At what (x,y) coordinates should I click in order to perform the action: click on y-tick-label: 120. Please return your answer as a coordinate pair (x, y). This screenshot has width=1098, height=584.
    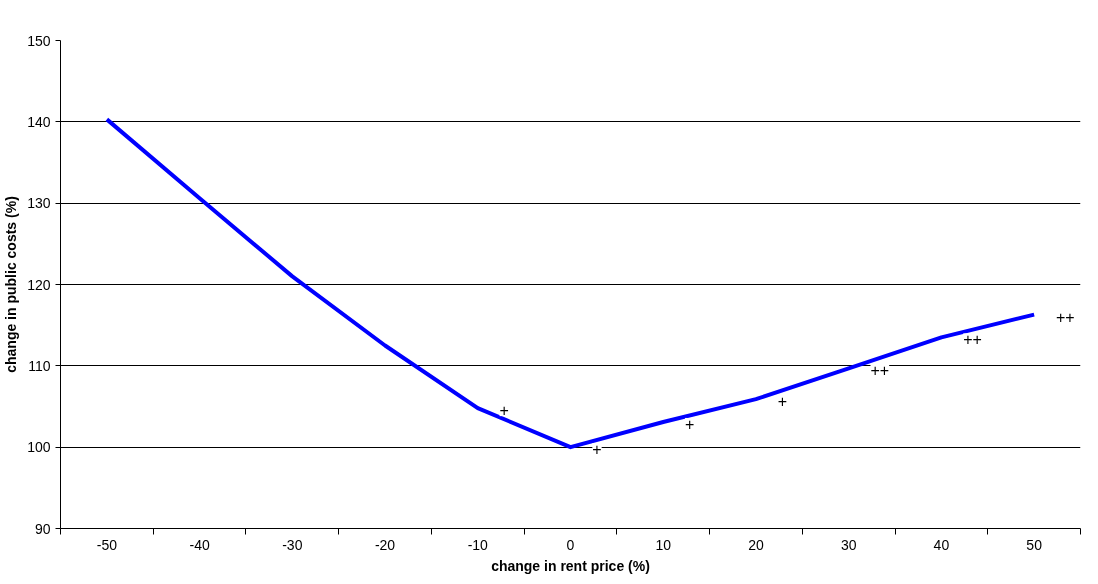
    Looking at the image, I should click on (39, 284).